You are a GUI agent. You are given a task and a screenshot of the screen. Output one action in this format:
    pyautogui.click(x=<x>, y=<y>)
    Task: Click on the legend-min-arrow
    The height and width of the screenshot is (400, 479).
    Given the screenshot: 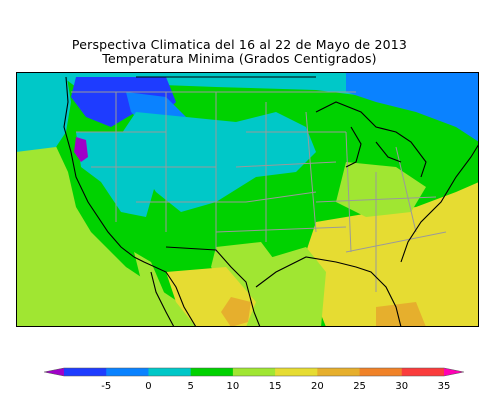 What is the action you would take?
    pyautogui.click(x=54, y=372)
    